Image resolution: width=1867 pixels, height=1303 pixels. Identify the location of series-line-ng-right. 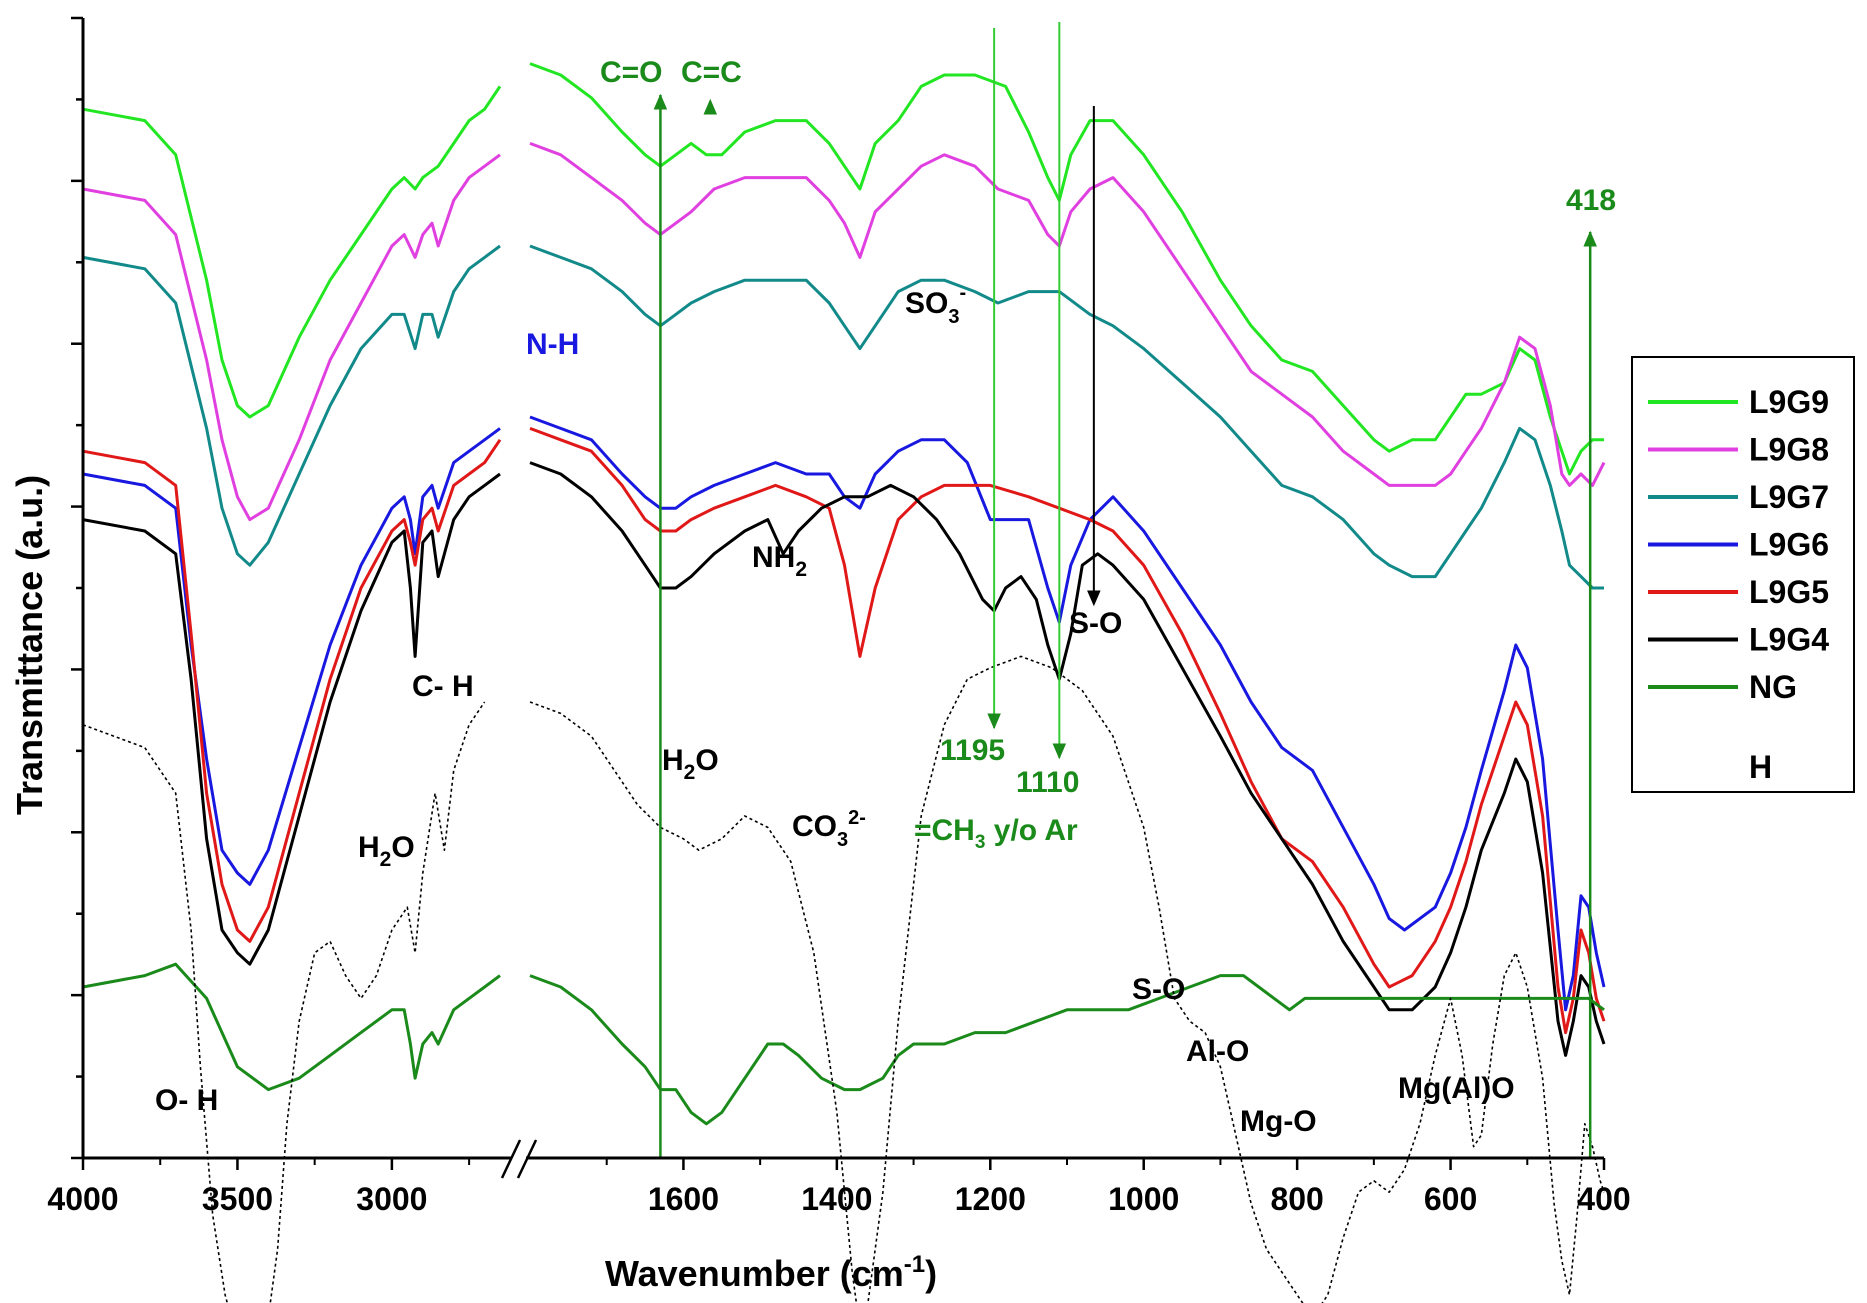
(1067, 1050).